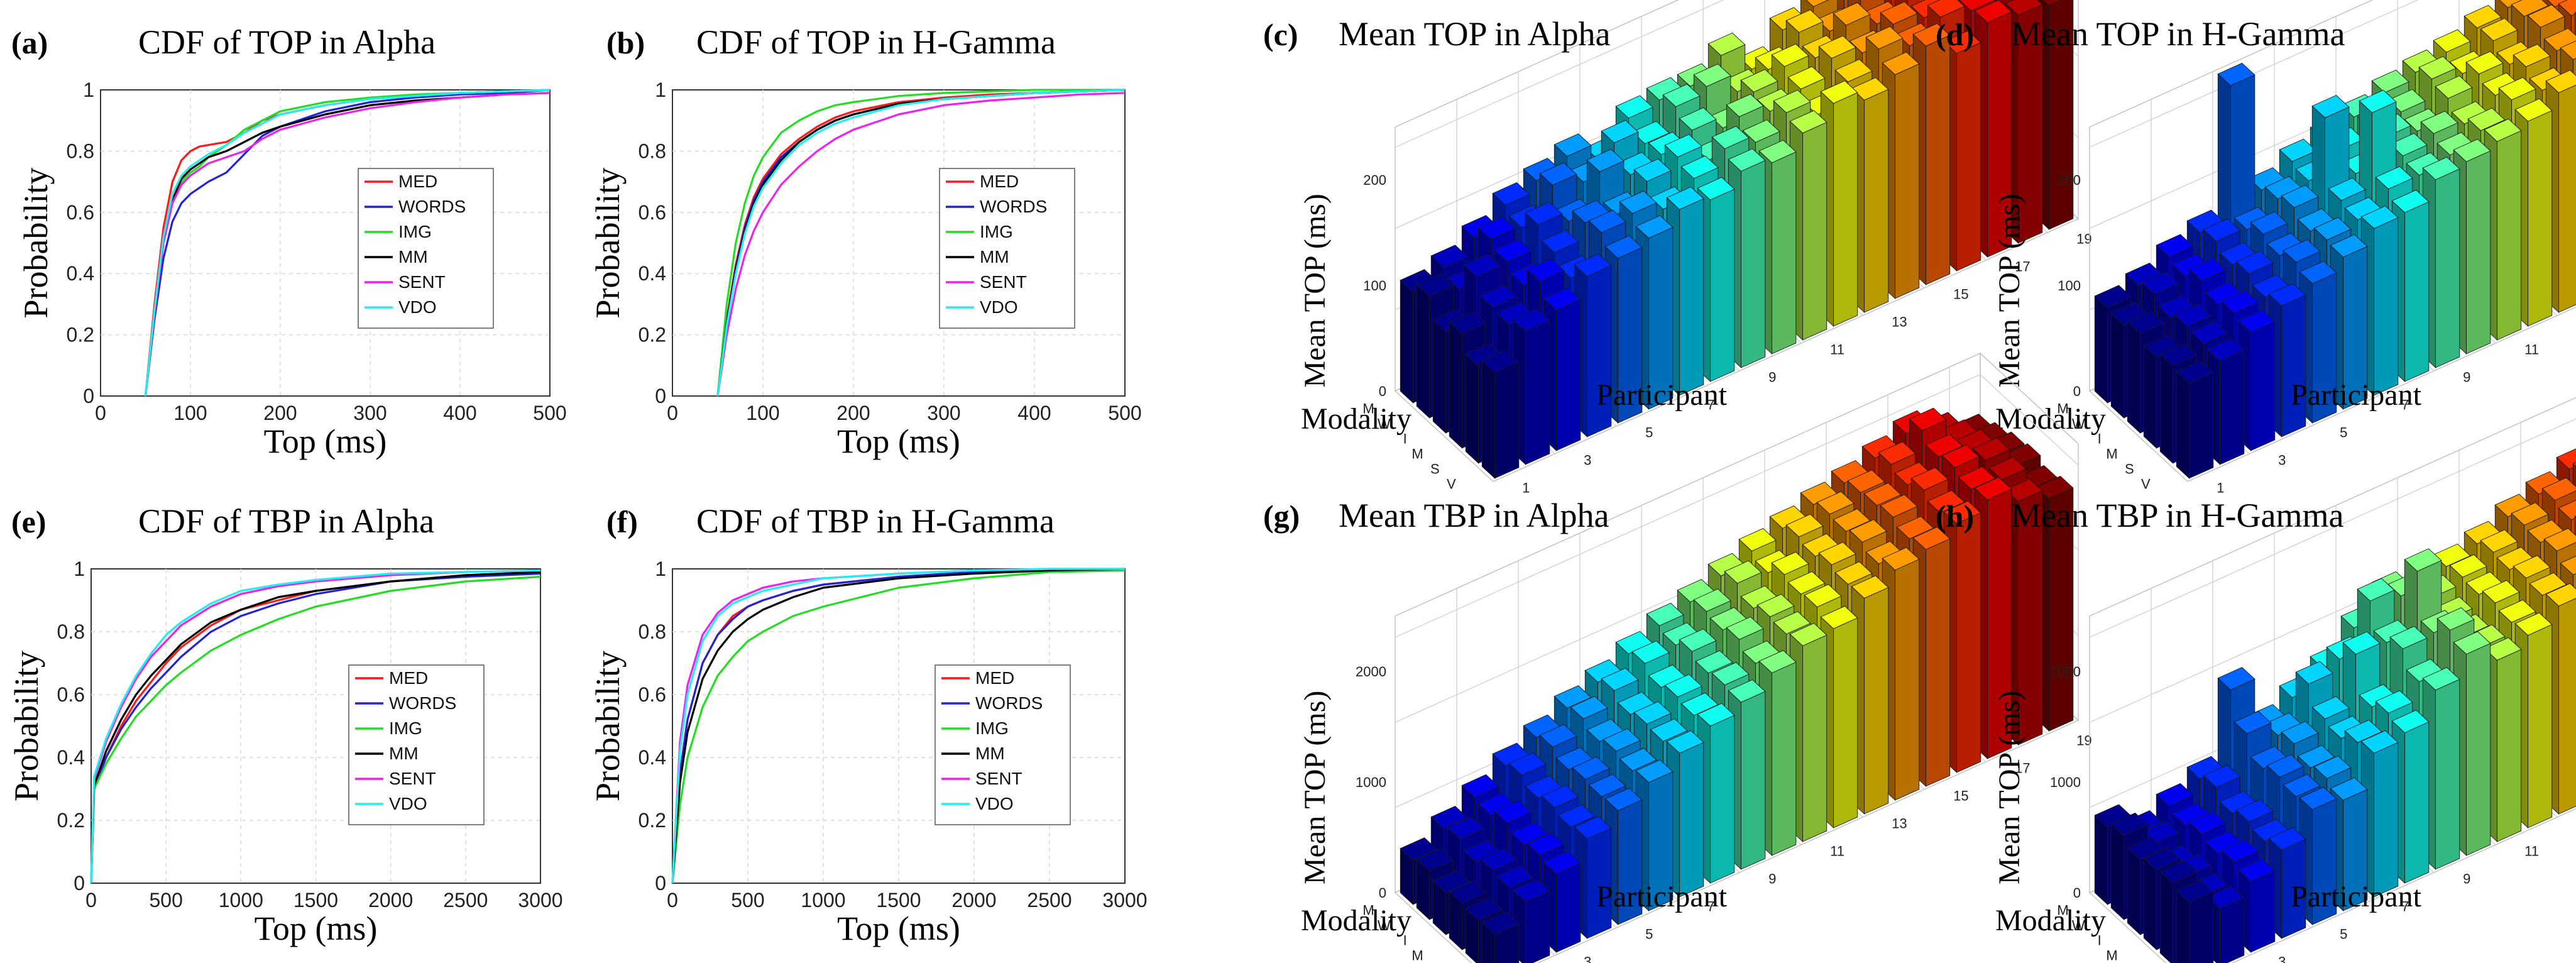  Describe the element at coordinates (1374, 286) in the screenshot. I see `z-tick-label: 100` at that location.